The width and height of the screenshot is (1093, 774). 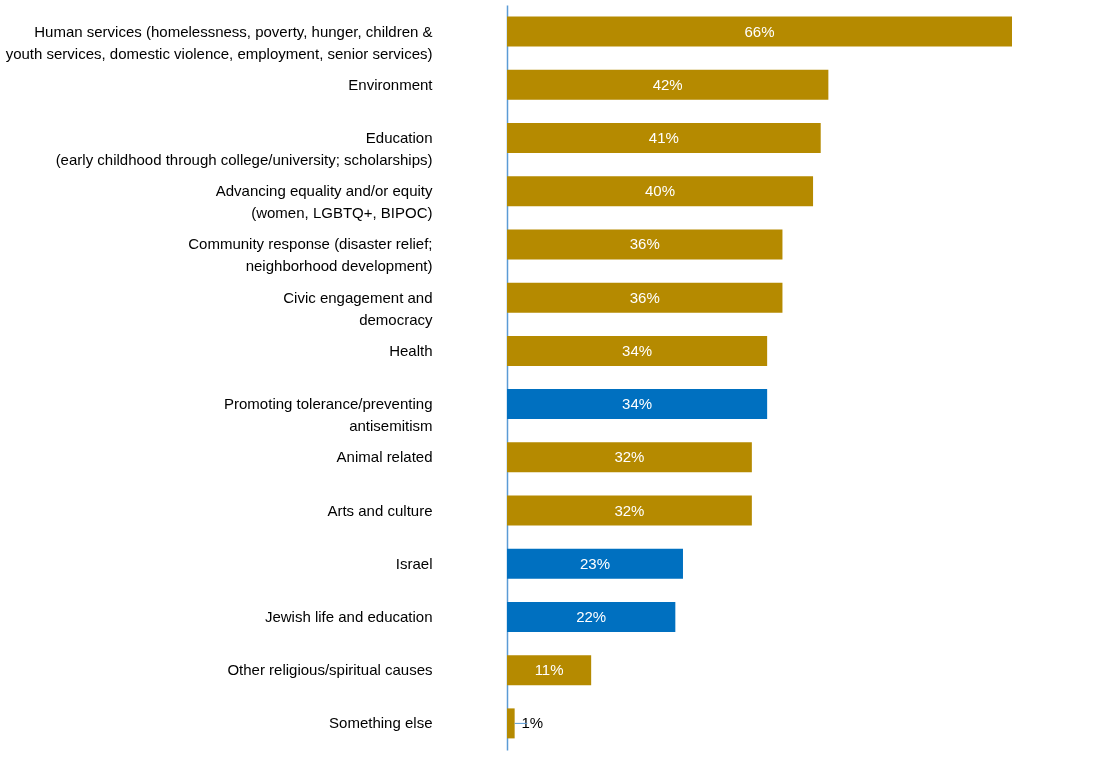 I want to click on y-tick-label: Other religious/spiritual causes, so click(x=330, y=670).